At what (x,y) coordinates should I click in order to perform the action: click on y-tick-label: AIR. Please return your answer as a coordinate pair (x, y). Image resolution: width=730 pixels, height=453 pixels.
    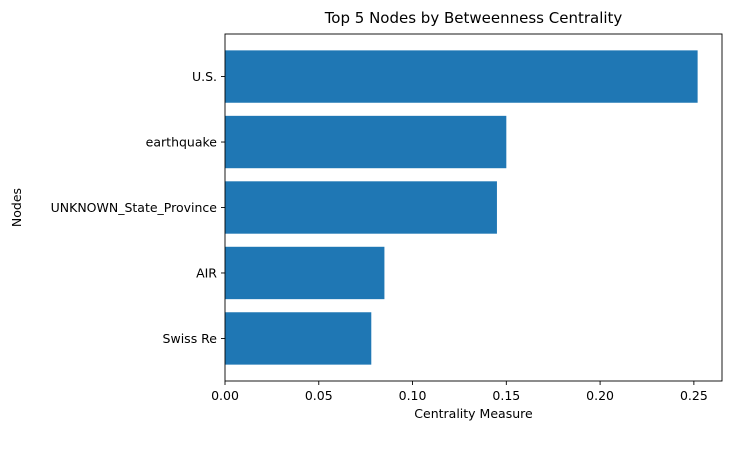
    Looking at the image, I should click on (206, 272).